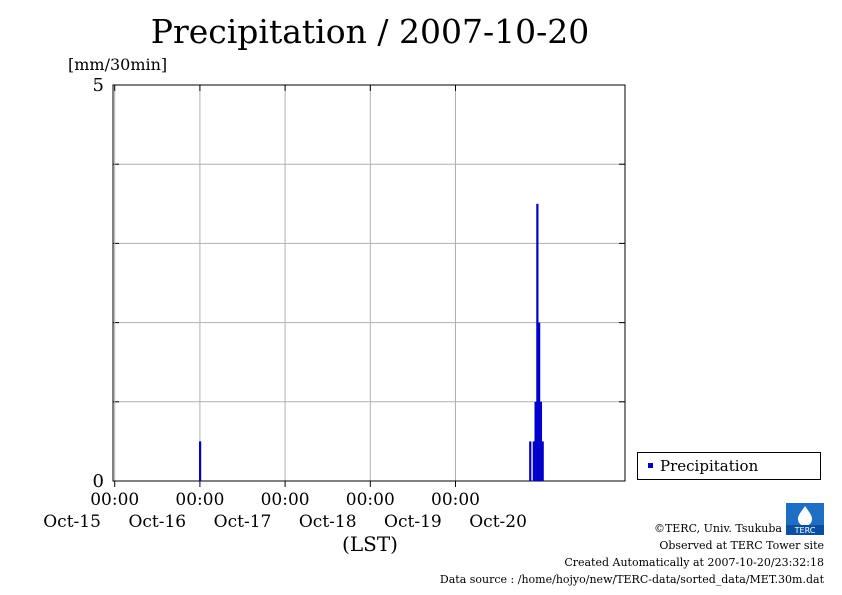 The height and width of the screenshot is (595, 842). I want to click on x-tick-date: Oct-19, so click(413, 522).